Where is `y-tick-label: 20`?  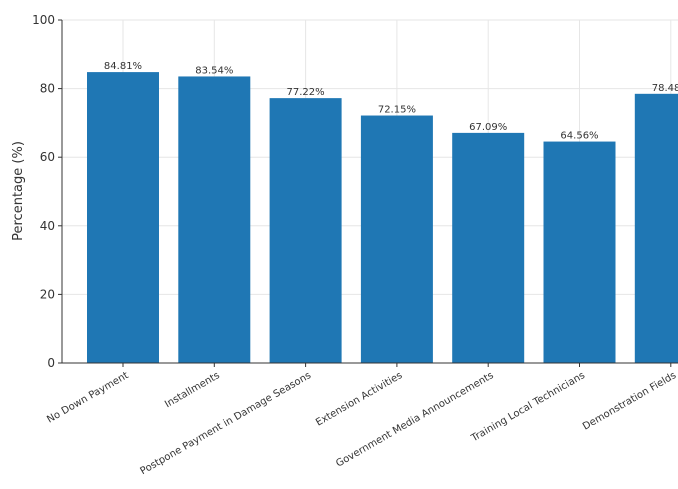 y-tick-label: 20 is located at coordinates (47, 294).